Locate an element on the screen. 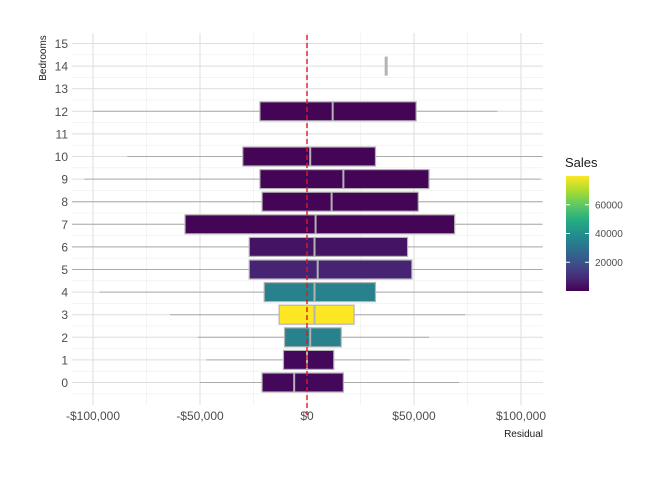 This screenshot has height=480, width=672. x-tick-label: $50,000 is located at coordinates (414, 416).